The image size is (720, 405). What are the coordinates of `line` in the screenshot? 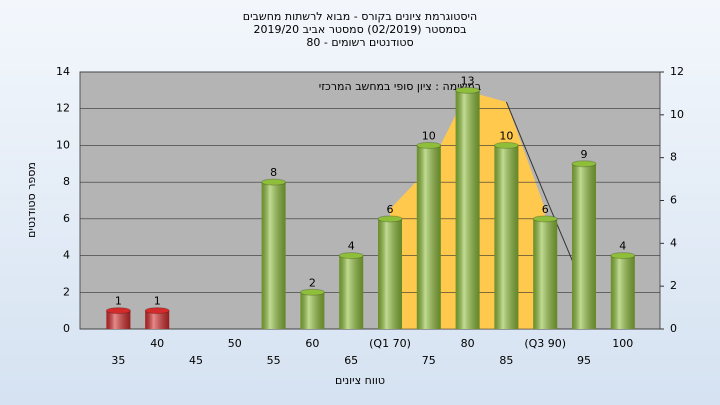 It's located at (545, 195).